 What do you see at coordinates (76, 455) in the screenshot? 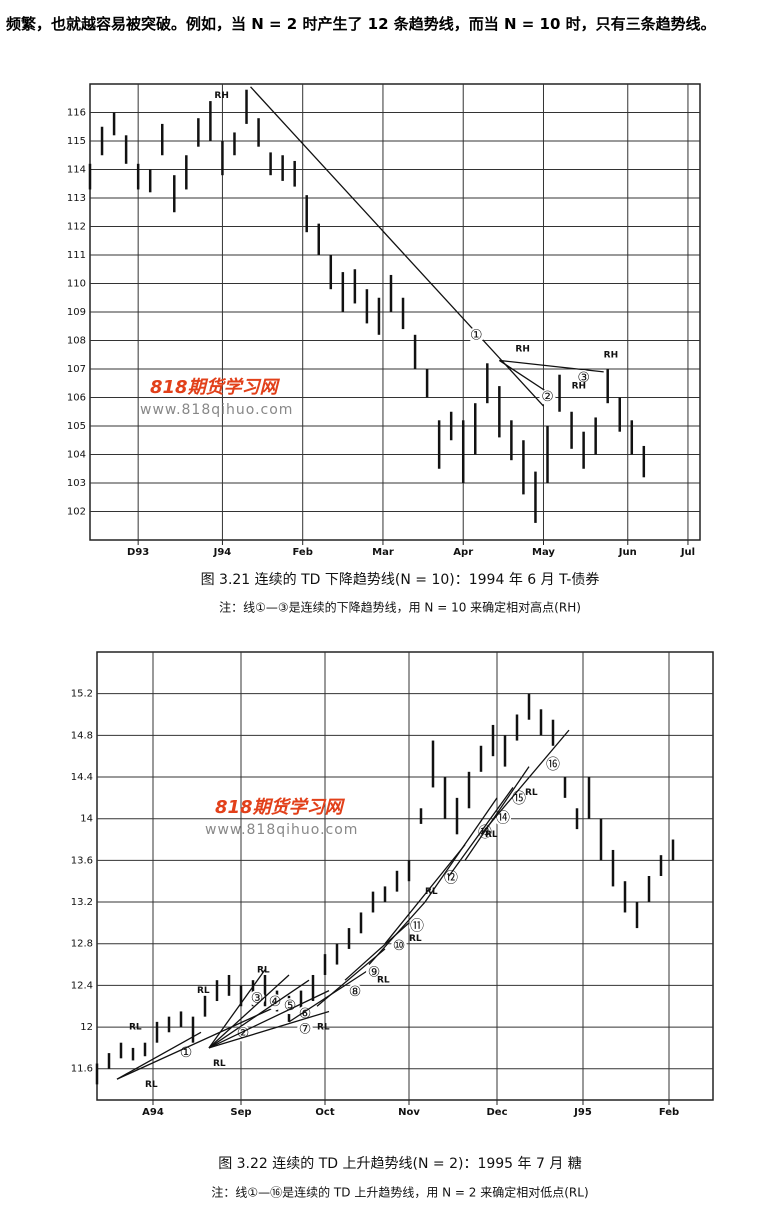
I see `y-tick-label: 104` at bounding box center [76, 455].